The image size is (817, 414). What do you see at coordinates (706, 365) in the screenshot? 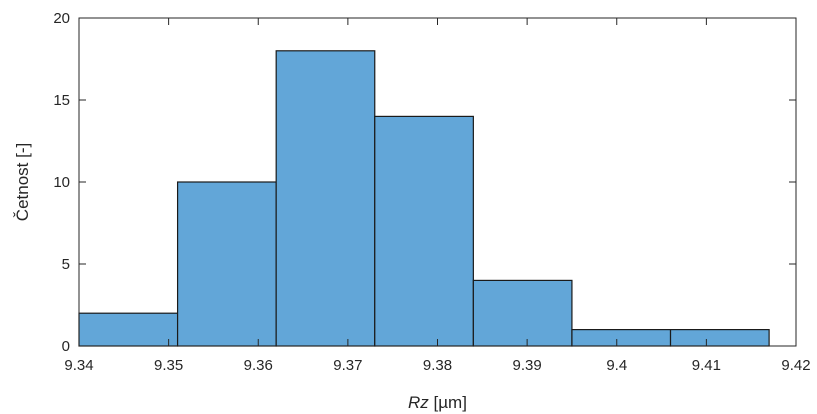
I see `x-tick-label: 9.41` at bounding box center [706, 365].